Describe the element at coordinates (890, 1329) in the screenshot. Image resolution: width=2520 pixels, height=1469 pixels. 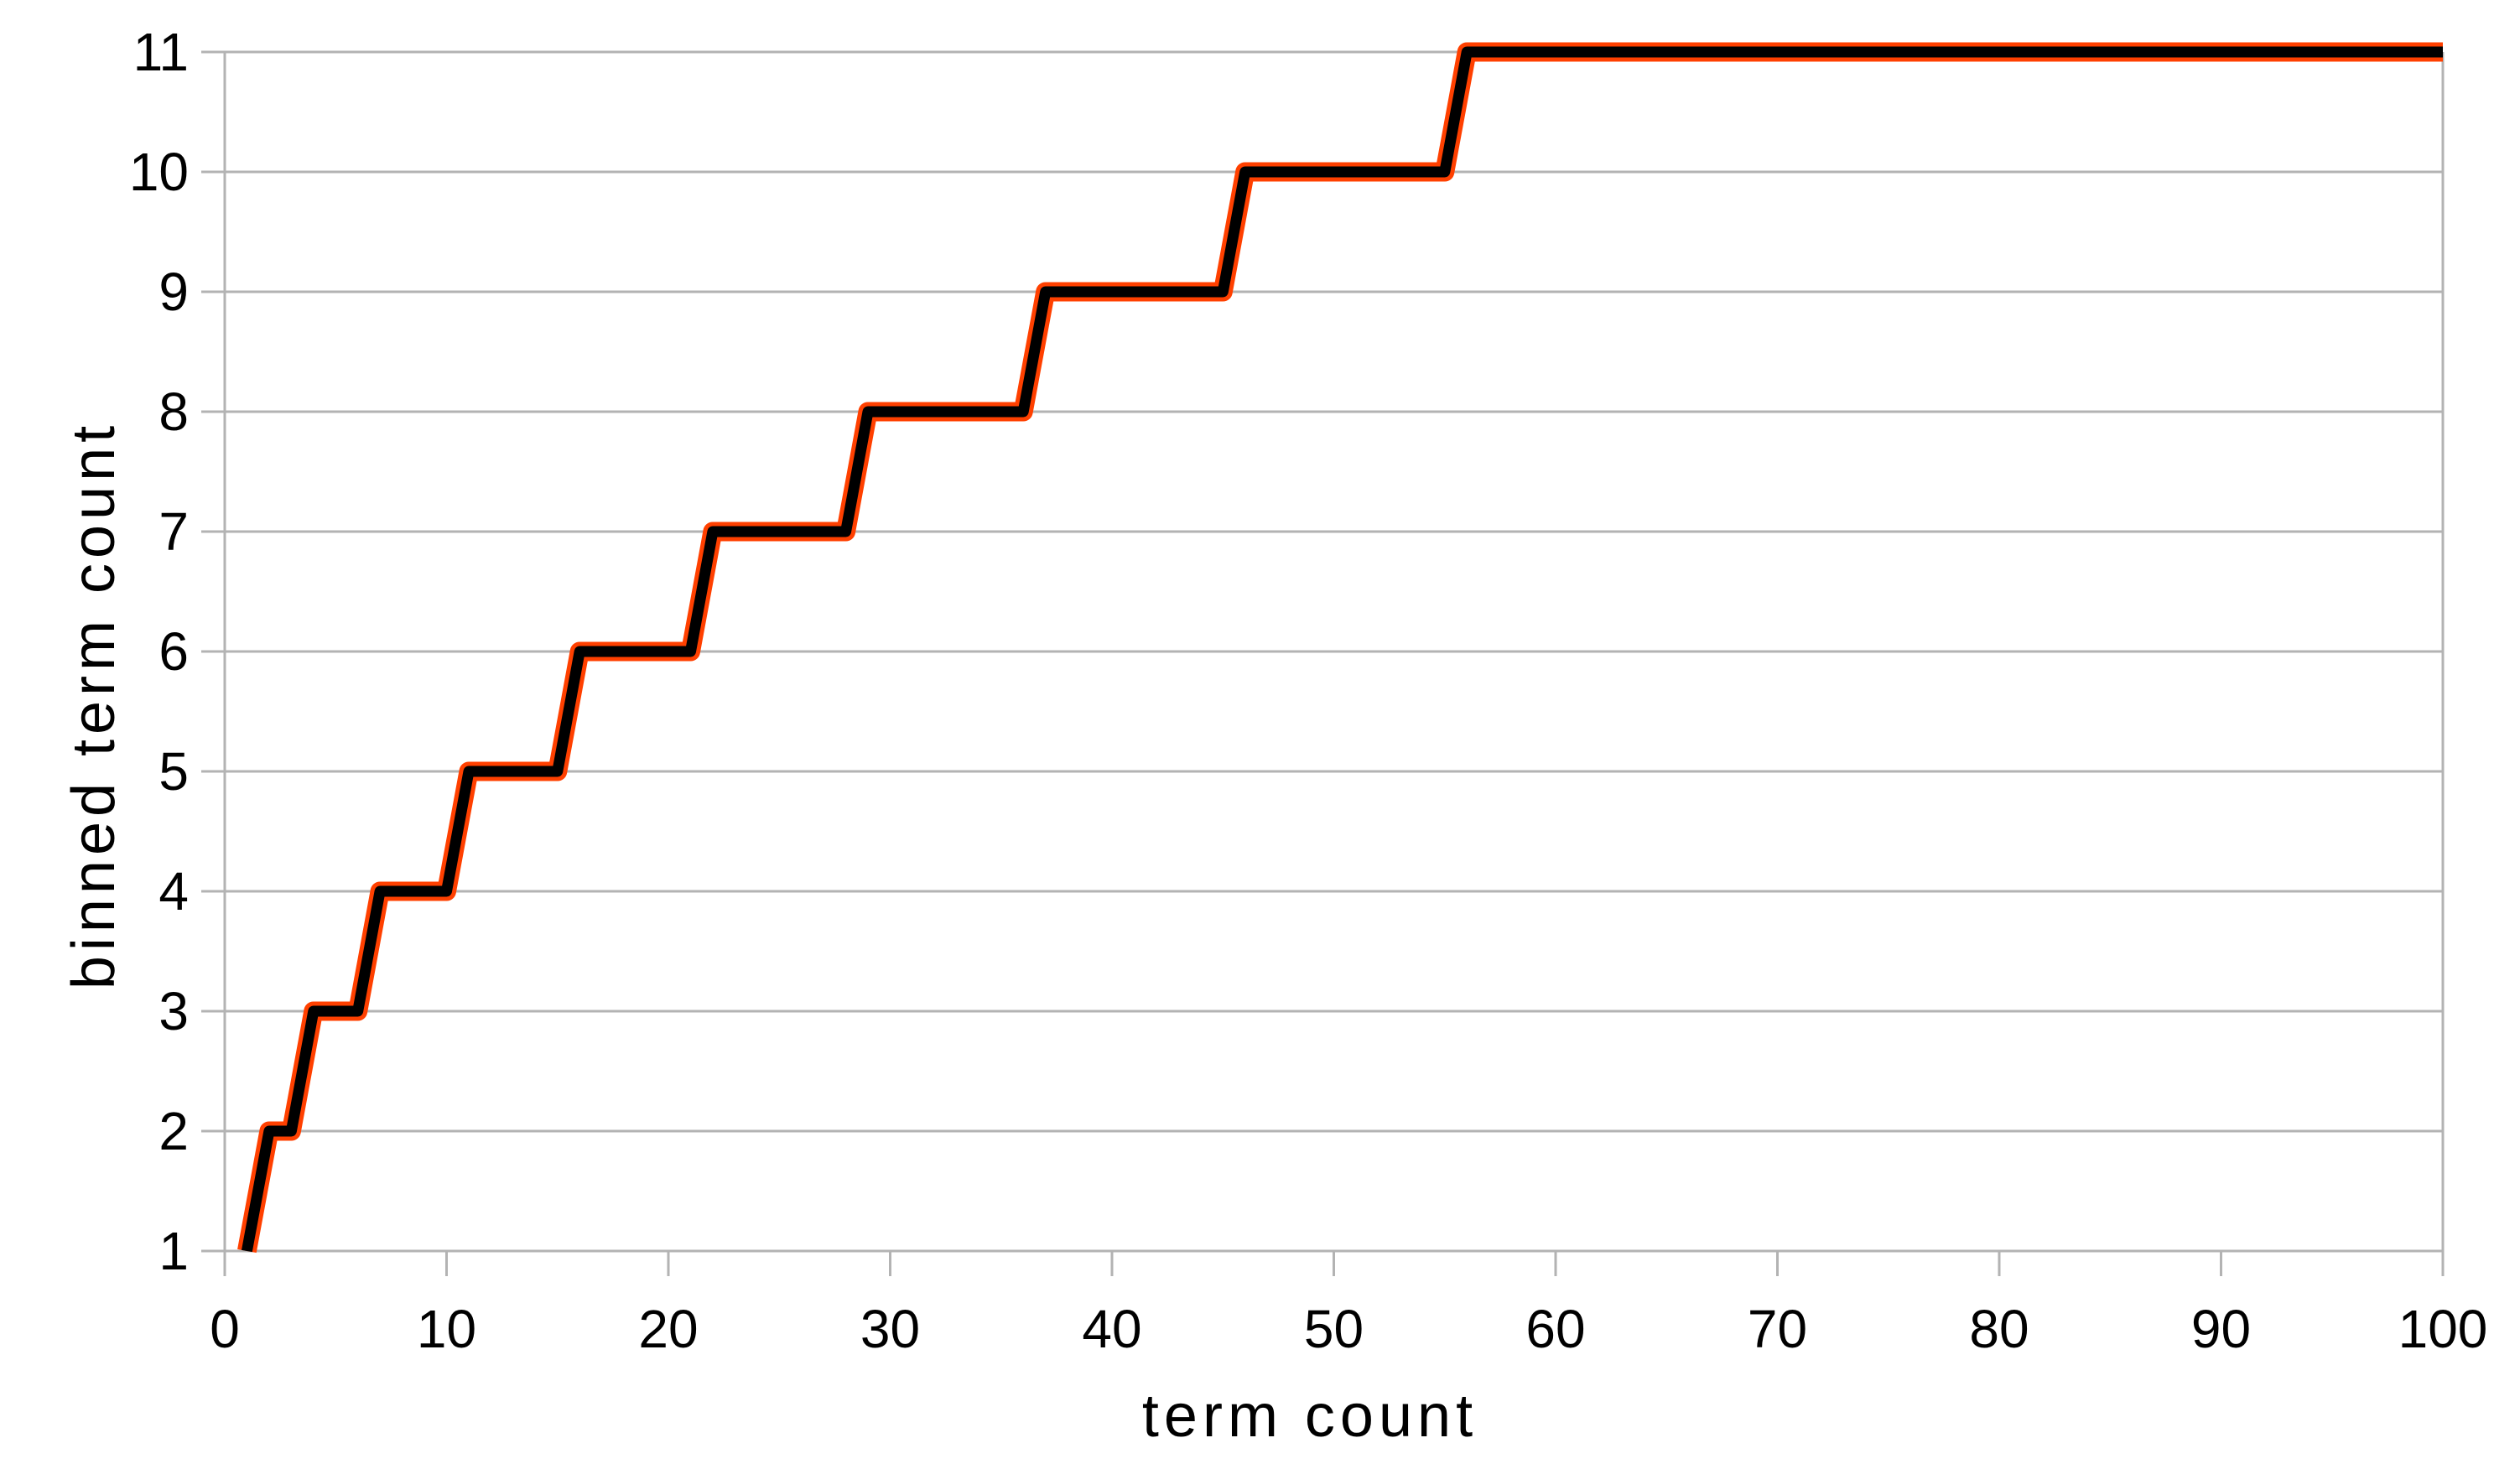
I see `x-tick-label-30: 30` at that location.